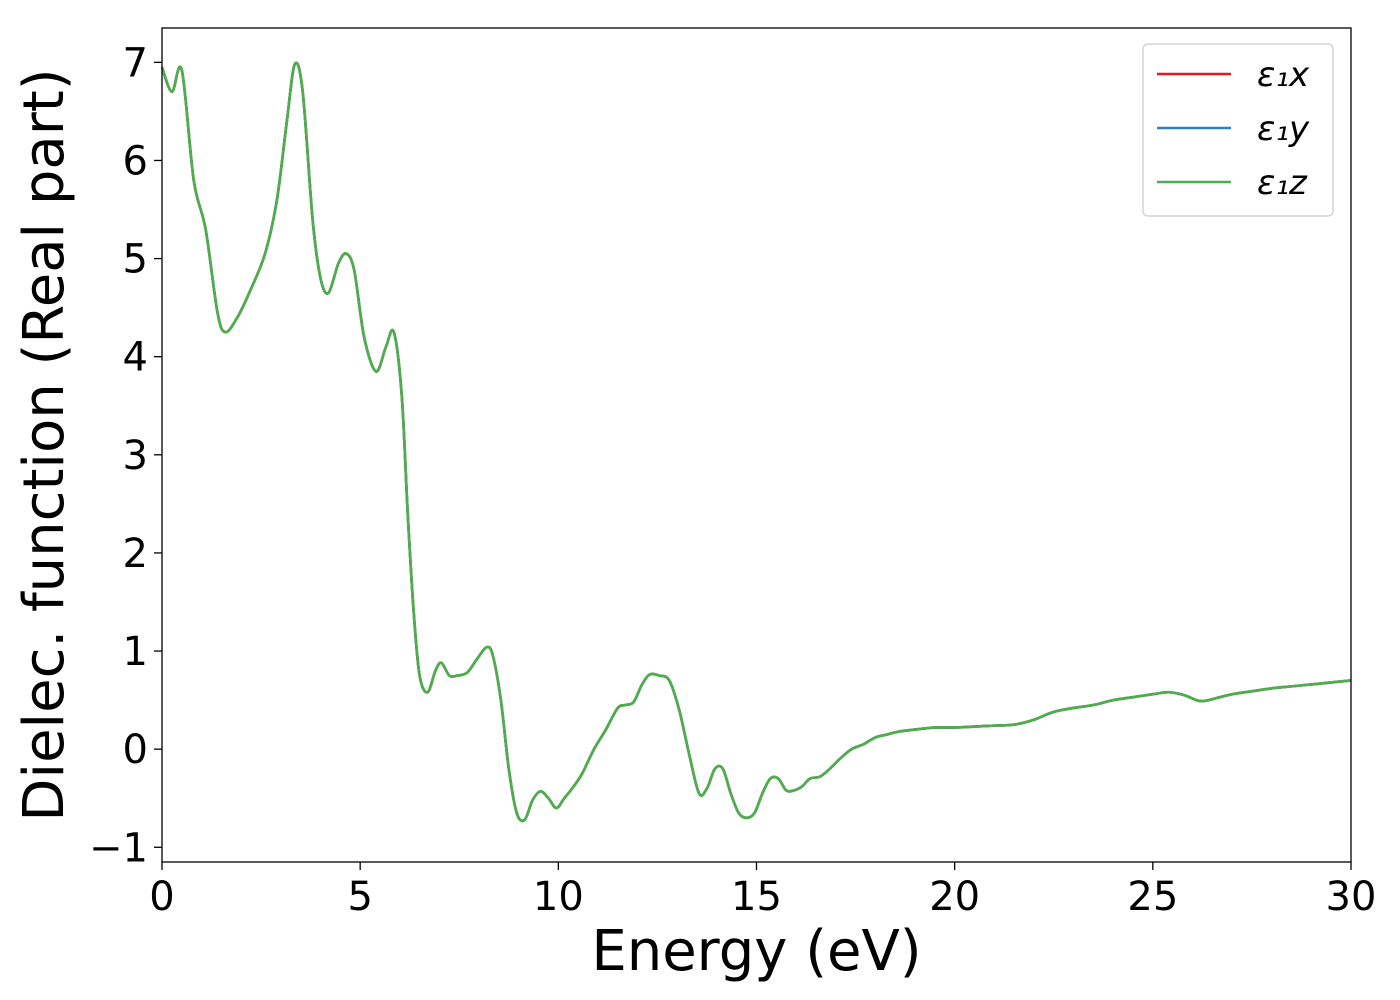 The height and width of the screenshot is (1000, 1400). What do you see at coordinates (44, 444) in the screenshot?
I see `y-axis-label: Dielec. function (Real part)` at bounding box center [44, 444].